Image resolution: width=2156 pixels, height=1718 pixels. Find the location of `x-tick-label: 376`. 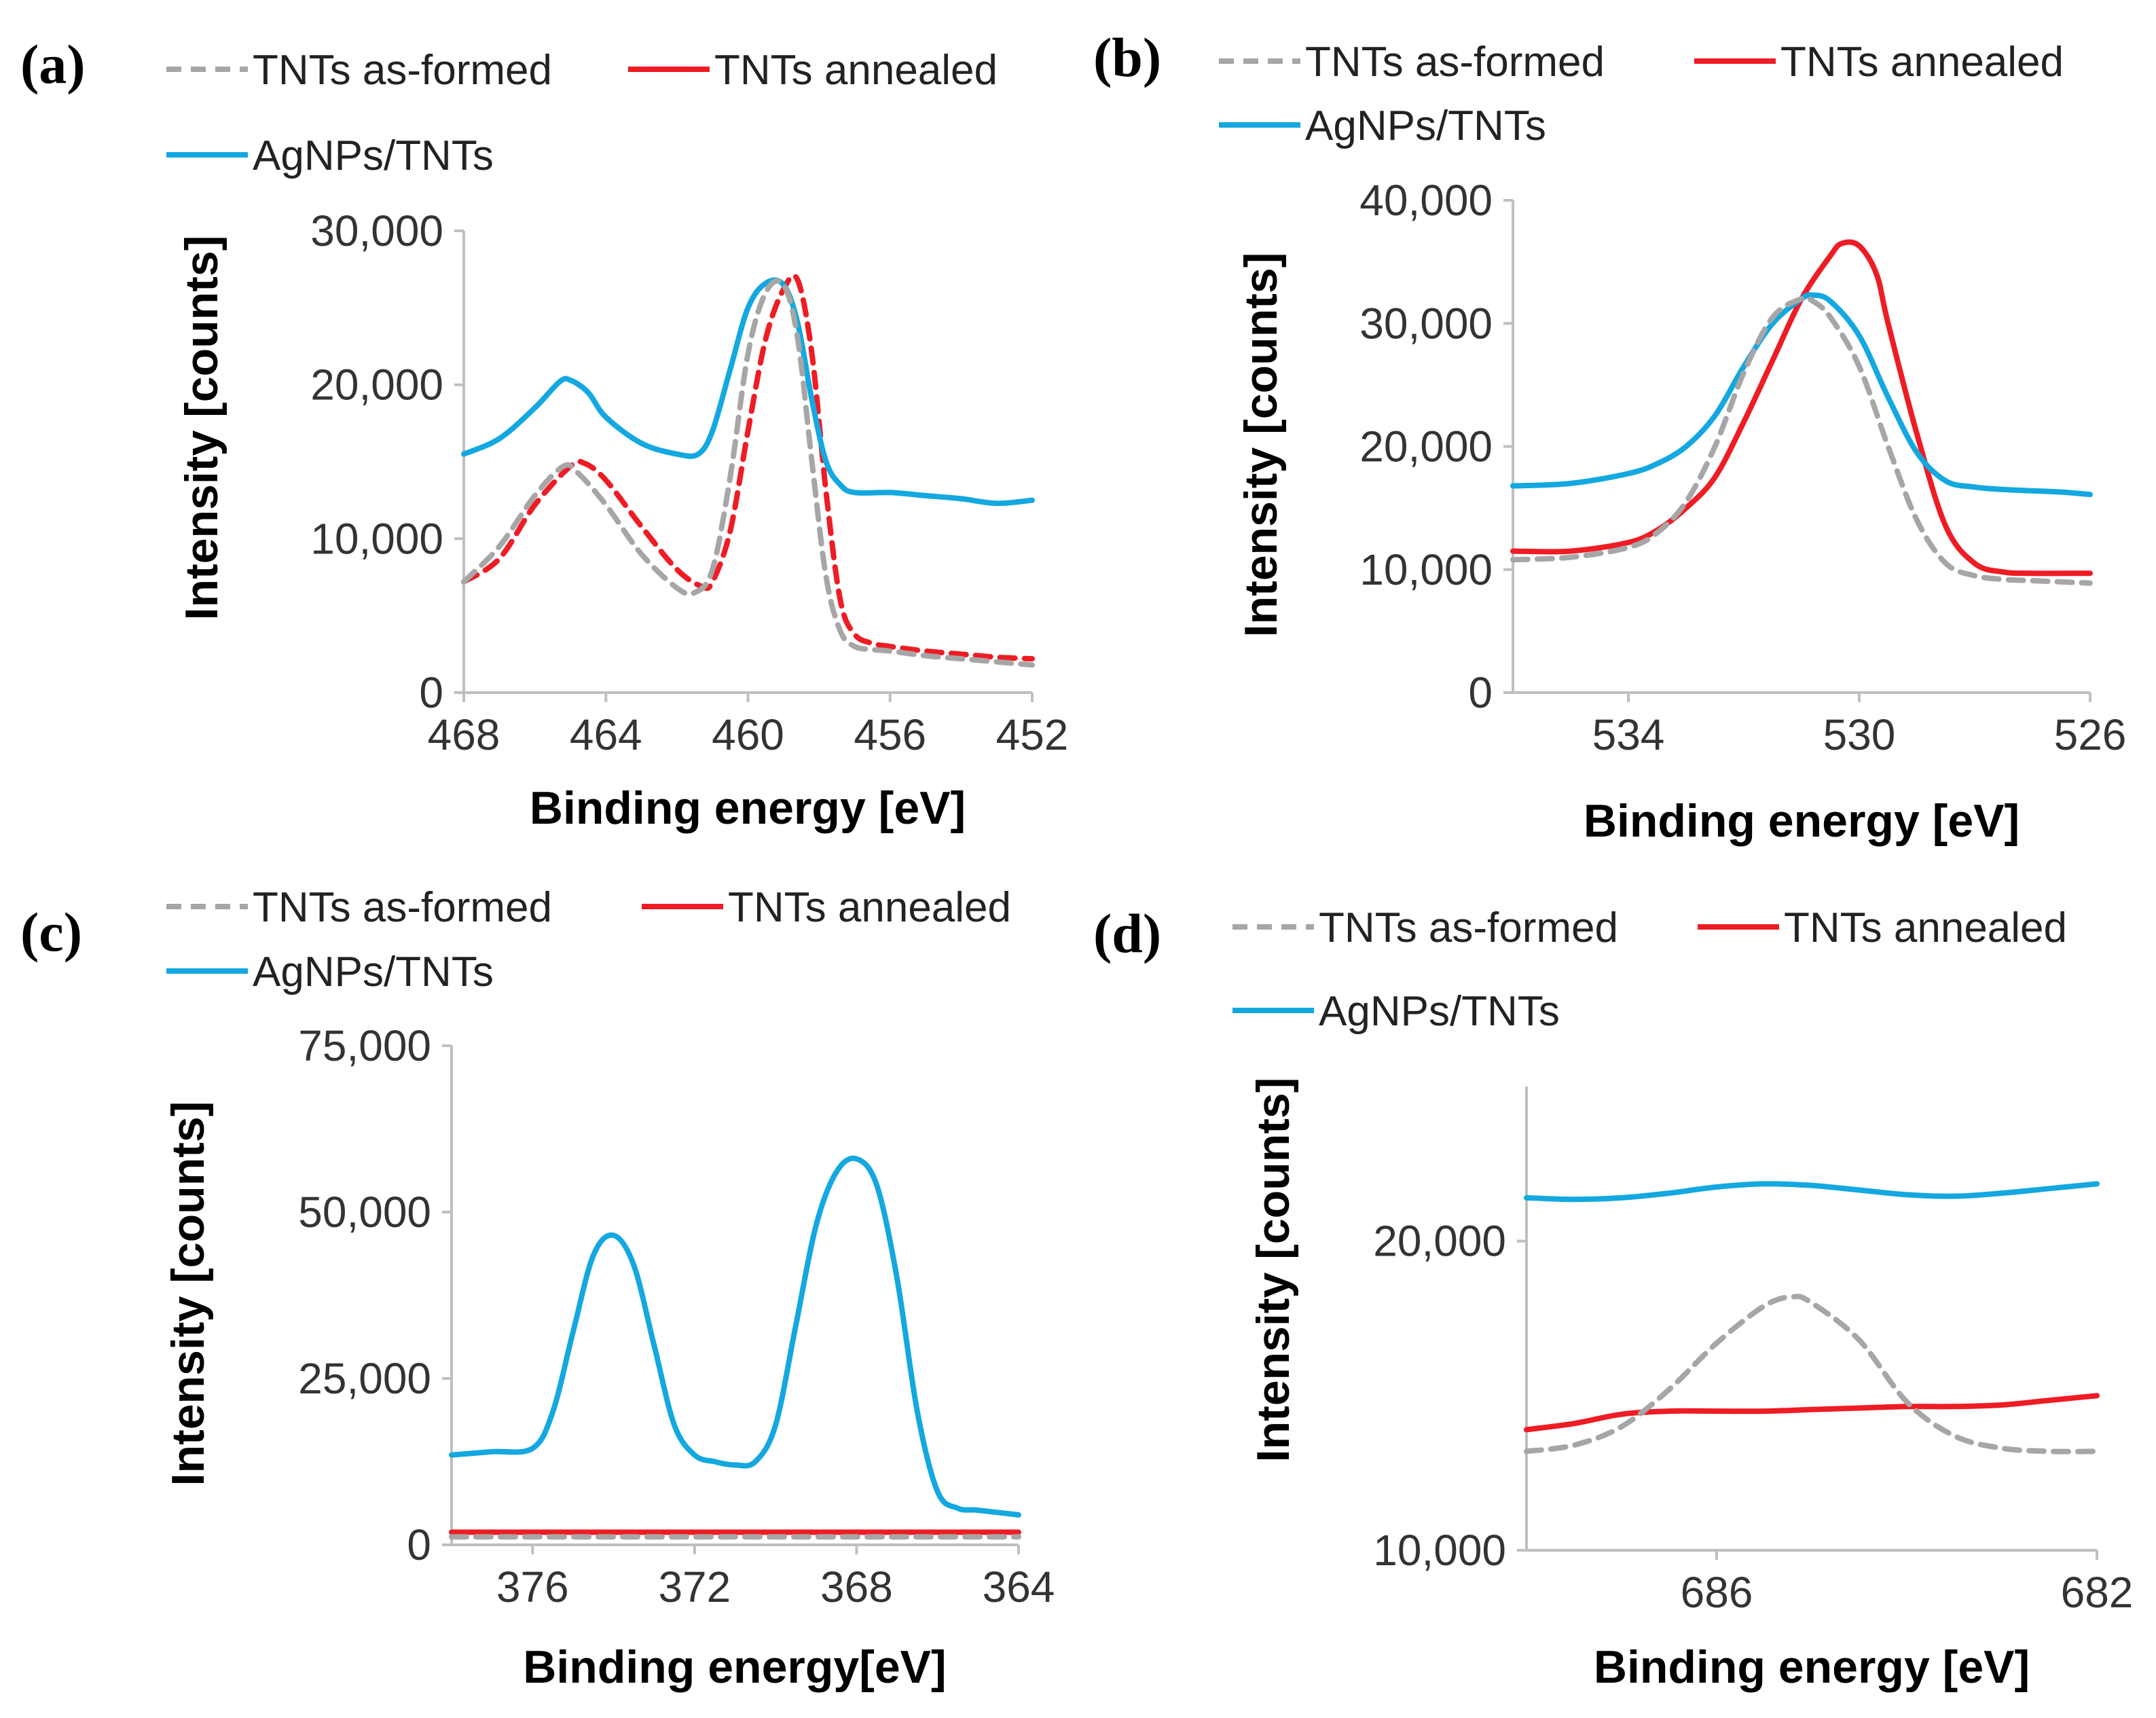

x-tick-label: 376 is located at coordinates (533, 1586).